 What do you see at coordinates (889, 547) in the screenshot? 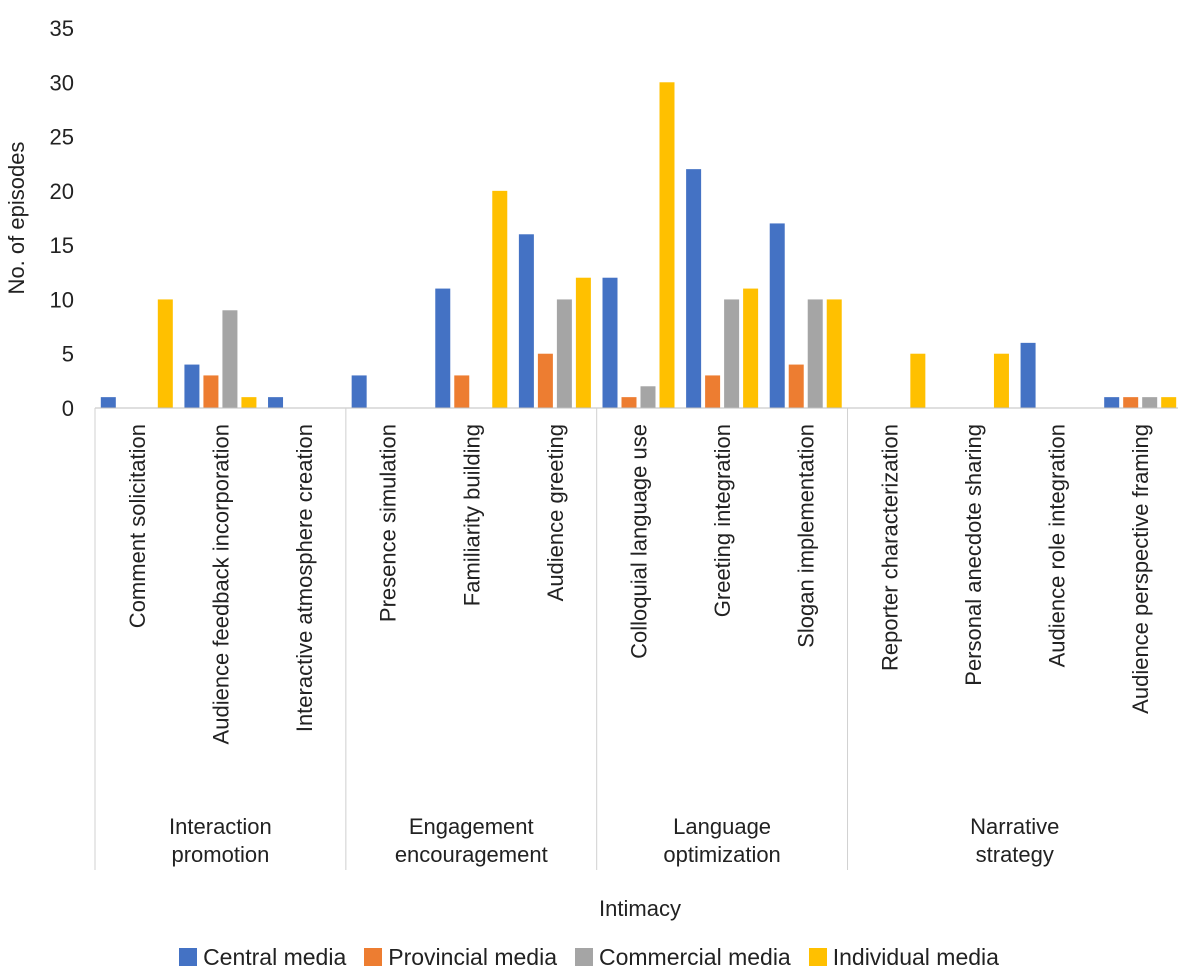
I see `x-tick-label: Reporter characterization` at bounding box center [889, 547].